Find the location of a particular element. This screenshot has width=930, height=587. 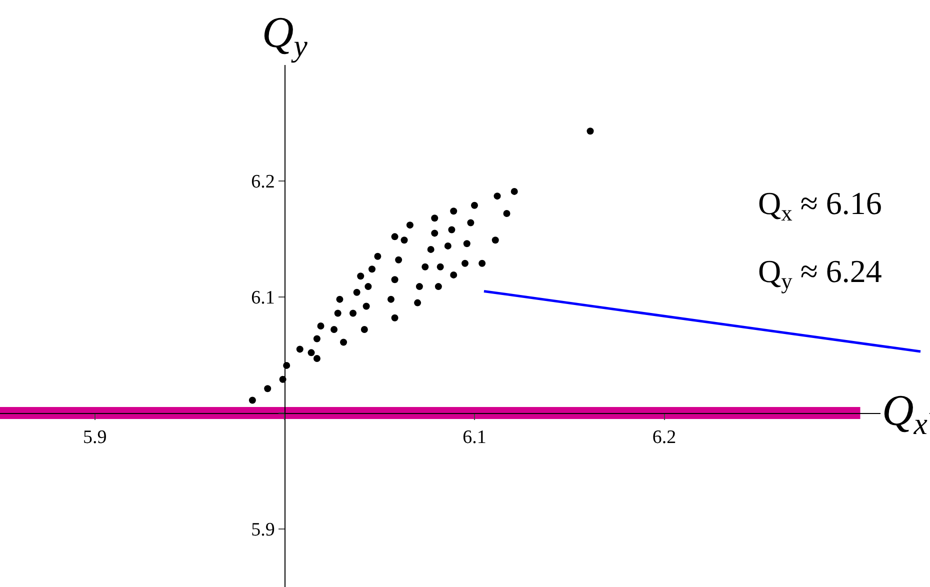

y-tick-label: 6.2 is located at coordinates (263, 182).